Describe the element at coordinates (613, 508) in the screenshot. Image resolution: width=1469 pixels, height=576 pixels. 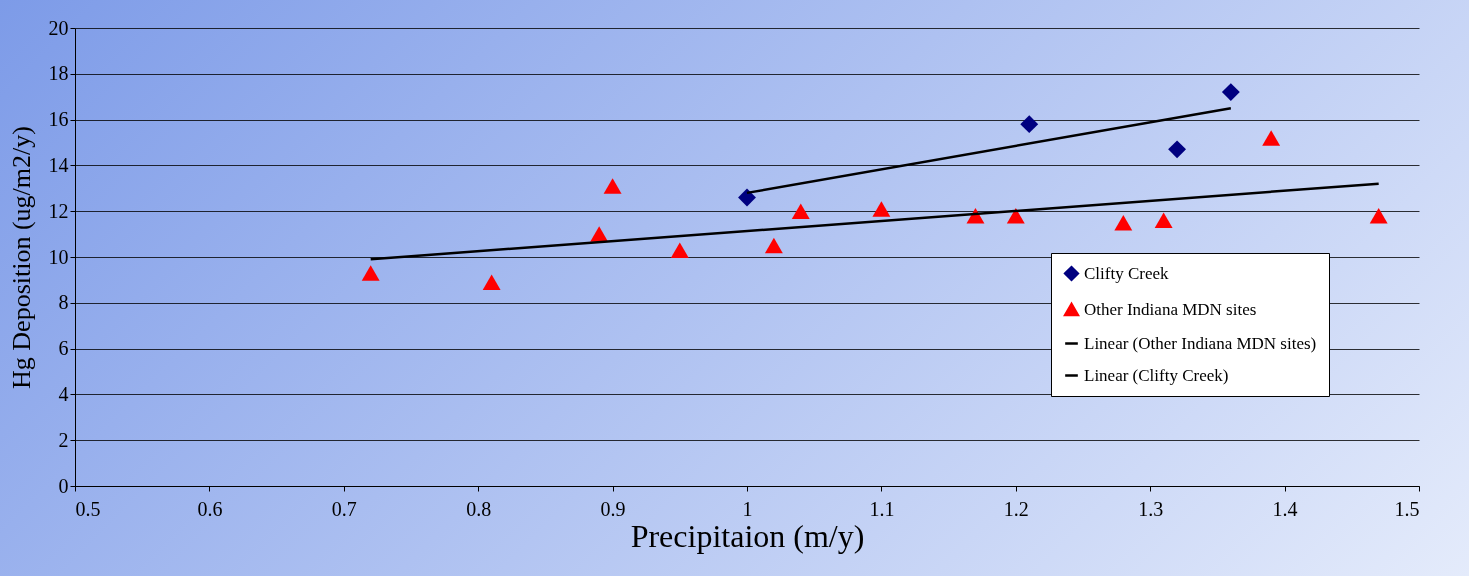
I see `x-tick-label: 0.9` at that location.